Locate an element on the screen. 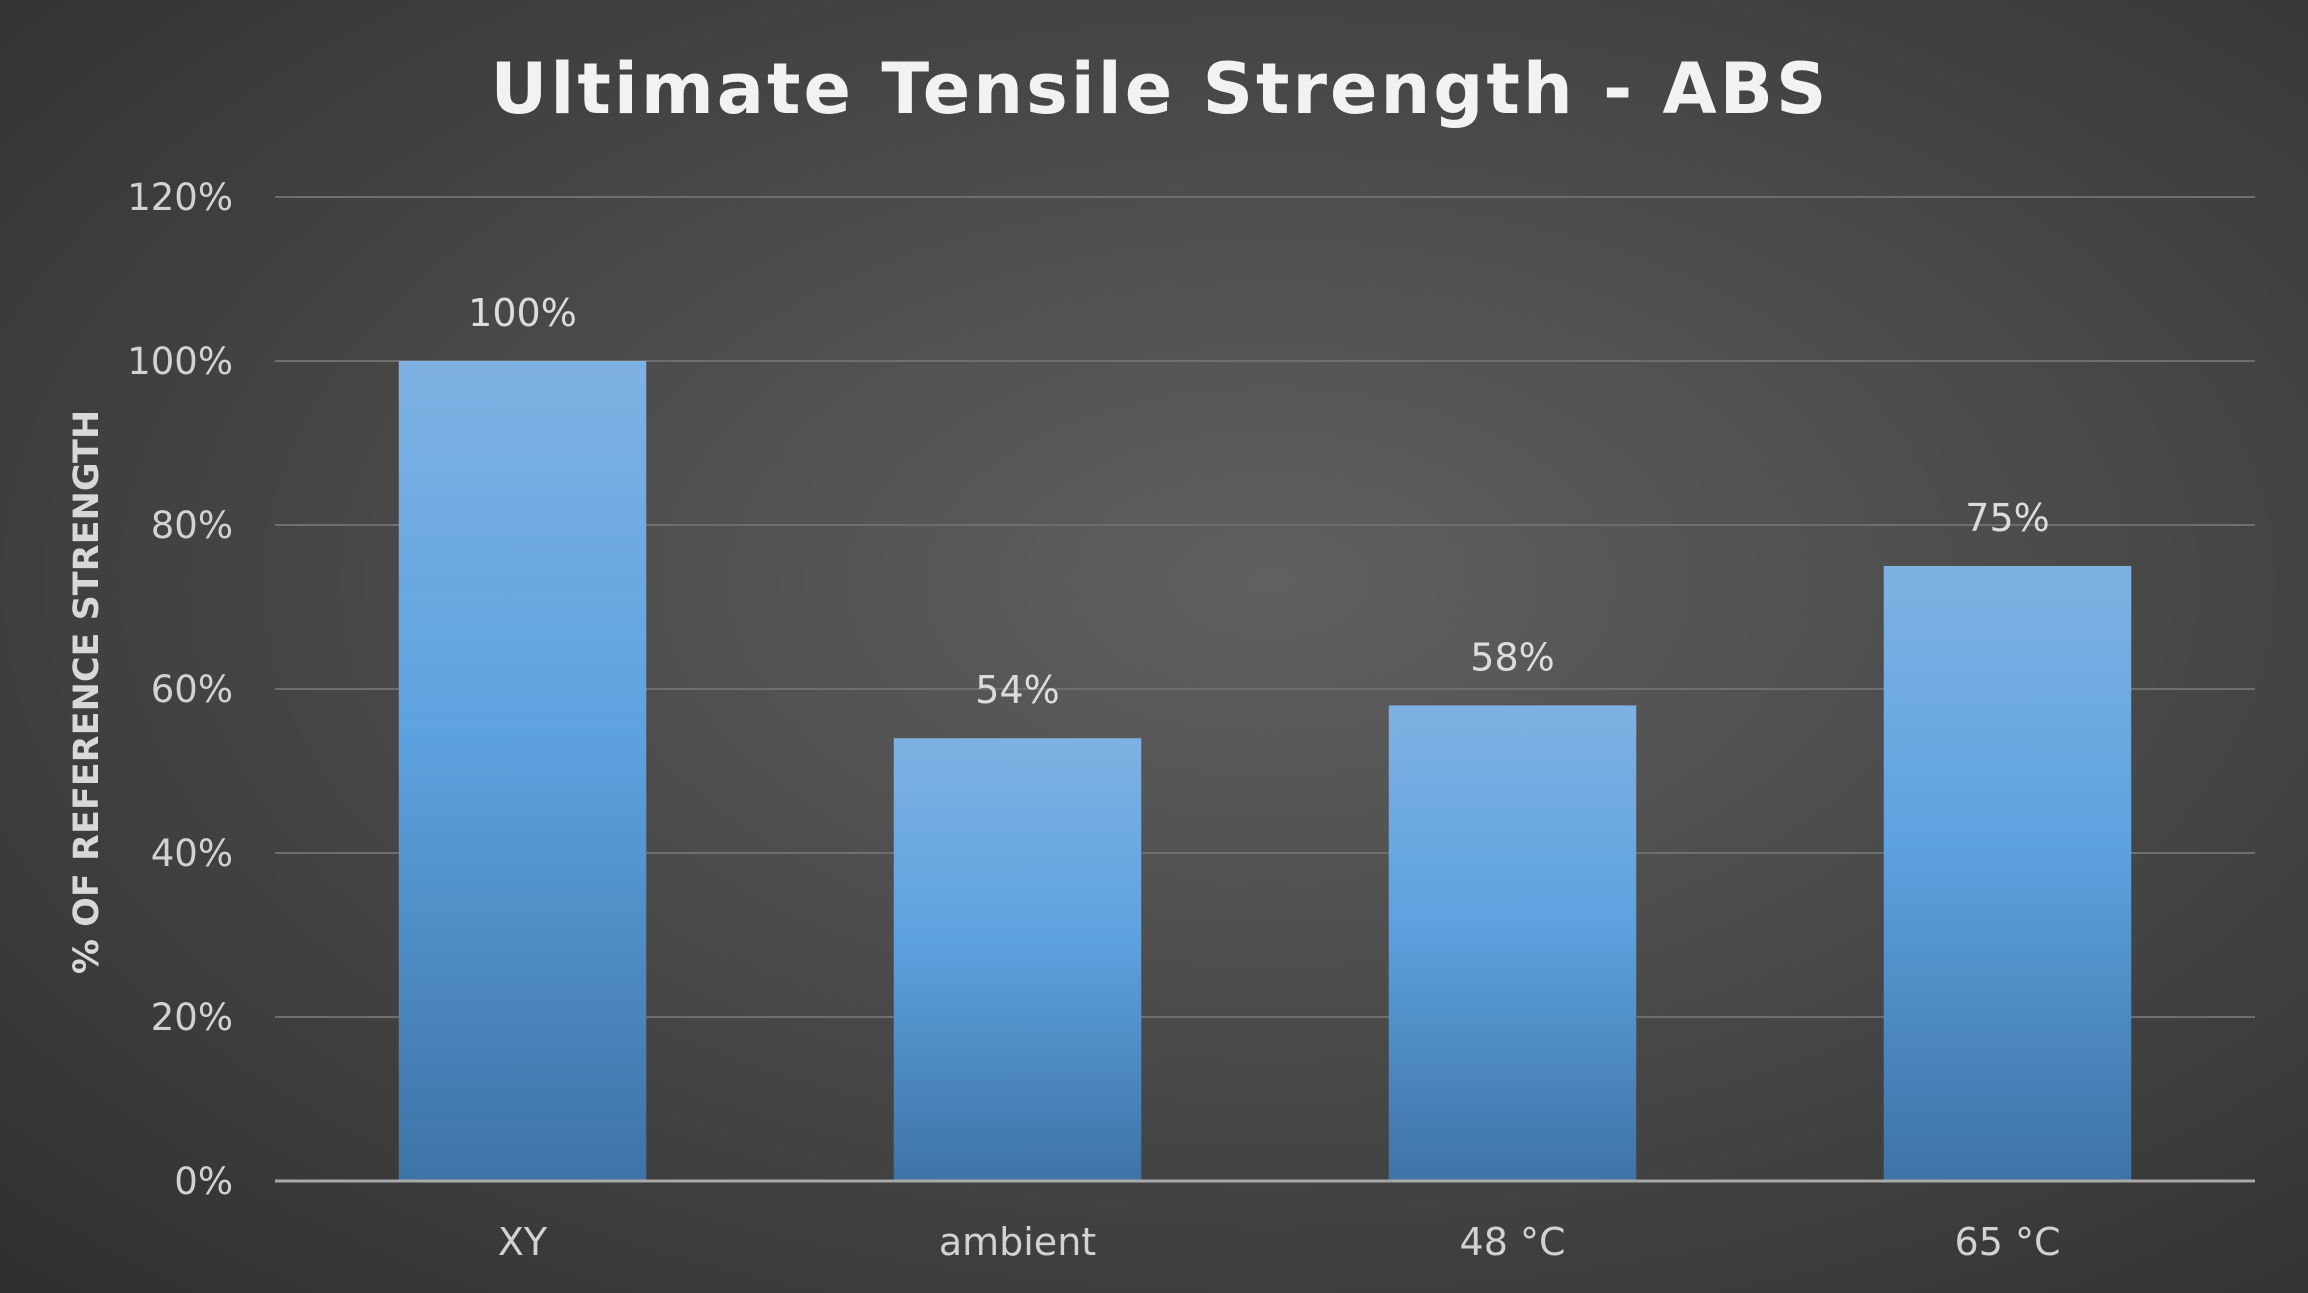 The image size is (2308, 1293). y-tick-label: 120% is located at coordinates (180, 197).